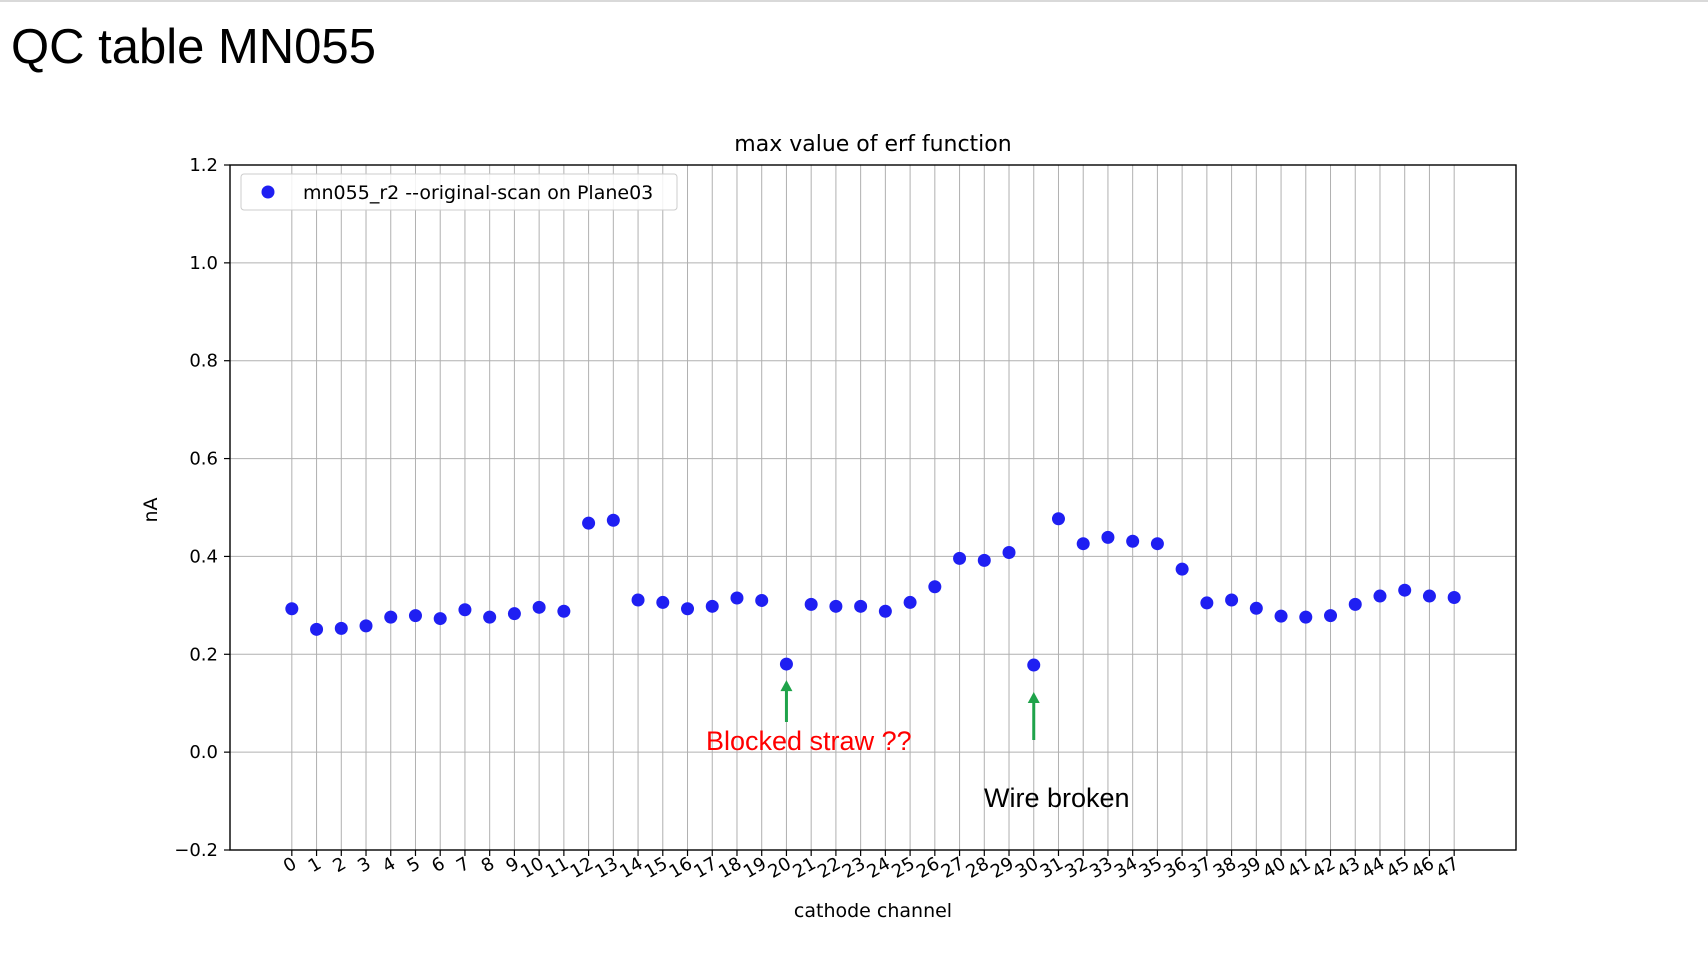  Describe the element at coordinates (203, 459) in the screenshot. I see `y-tick-label: 0.6` at that location.